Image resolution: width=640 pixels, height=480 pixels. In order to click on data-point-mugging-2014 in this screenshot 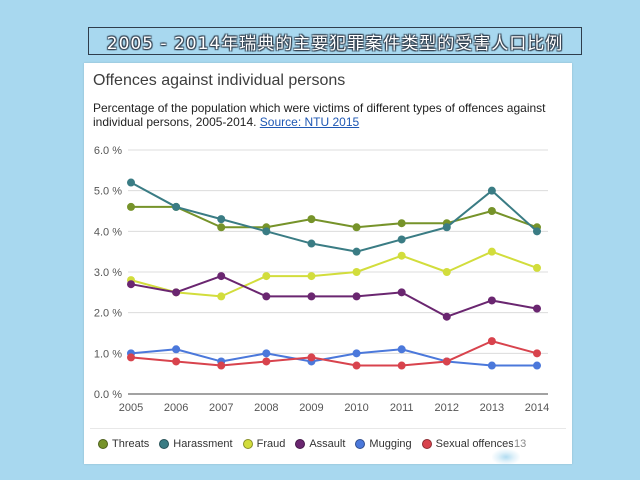, I will do `click(537, 365)`.